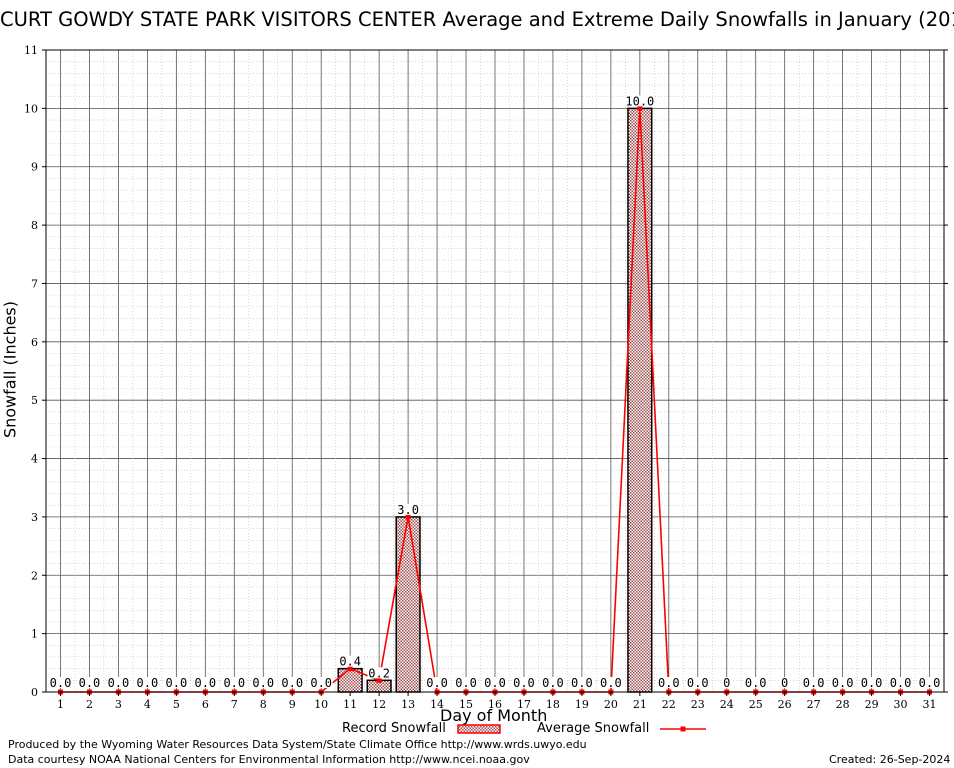 Image resolution: width=954 pixels, height=768 pixels. Describe the element at coordinates (34, 400) in the screenshot. I see `y-tick-label: 5` at that location.